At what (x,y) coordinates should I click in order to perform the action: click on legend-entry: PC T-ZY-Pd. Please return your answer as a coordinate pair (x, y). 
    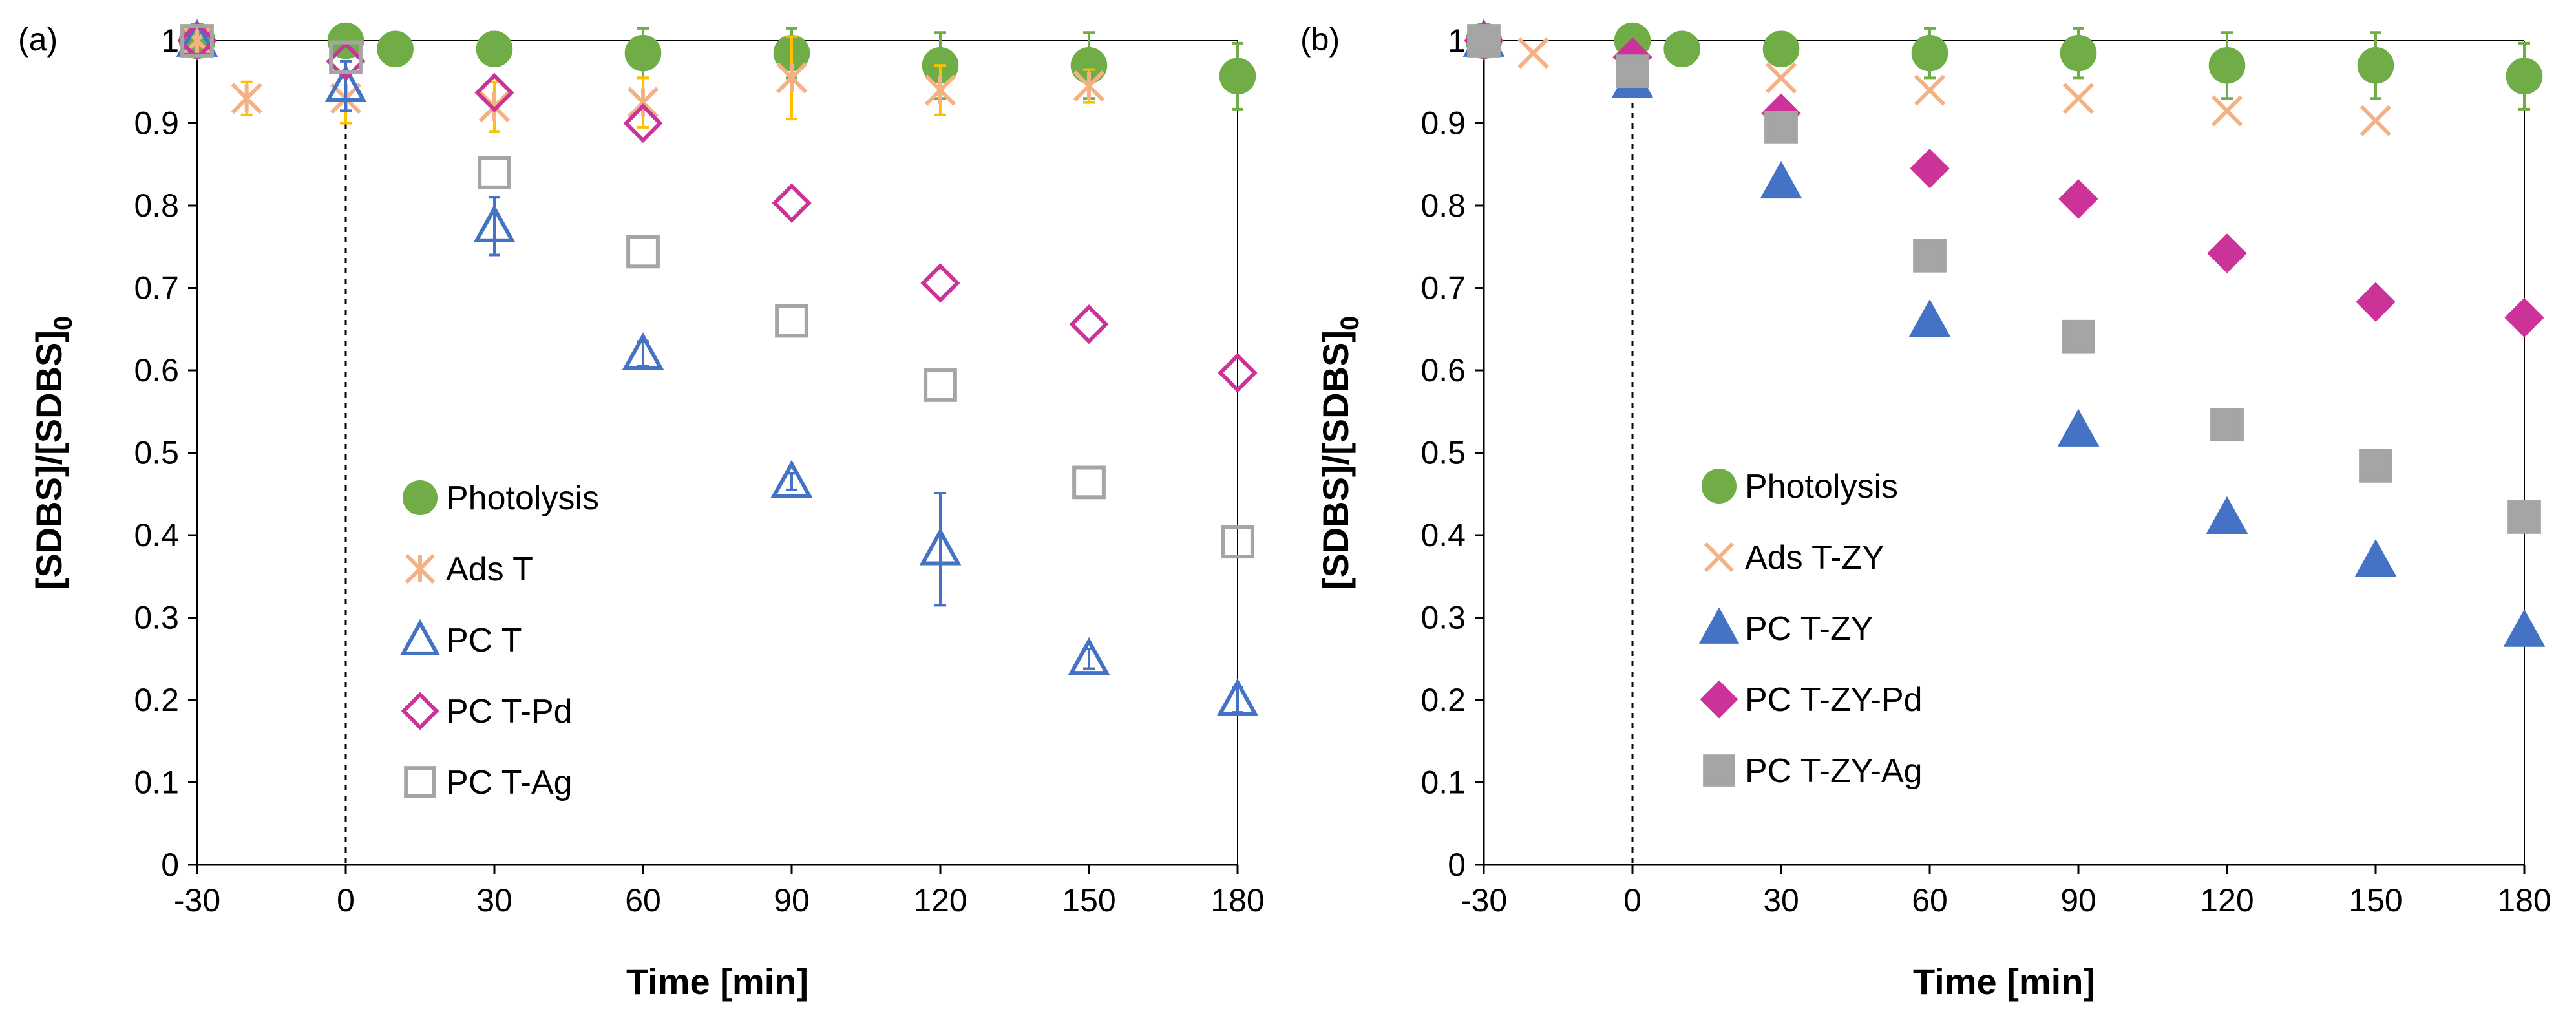
    Looking at the image, I should click on (1811, 699).